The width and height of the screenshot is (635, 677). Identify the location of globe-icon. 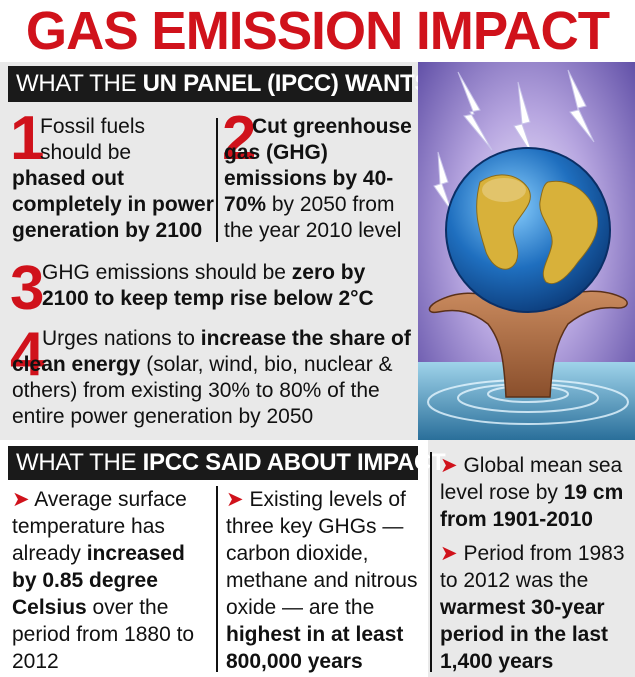
(528, 230).